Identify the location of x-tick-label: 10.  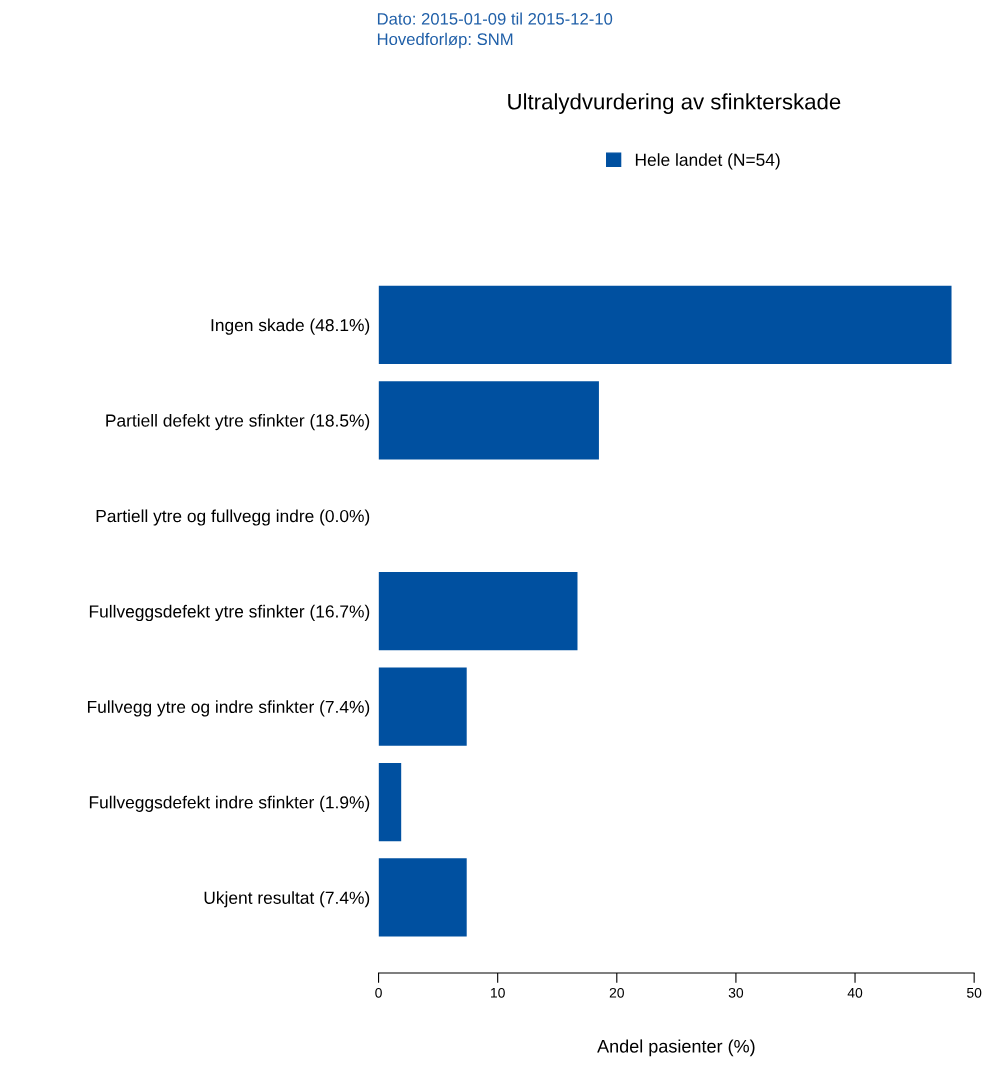
(498, 992).